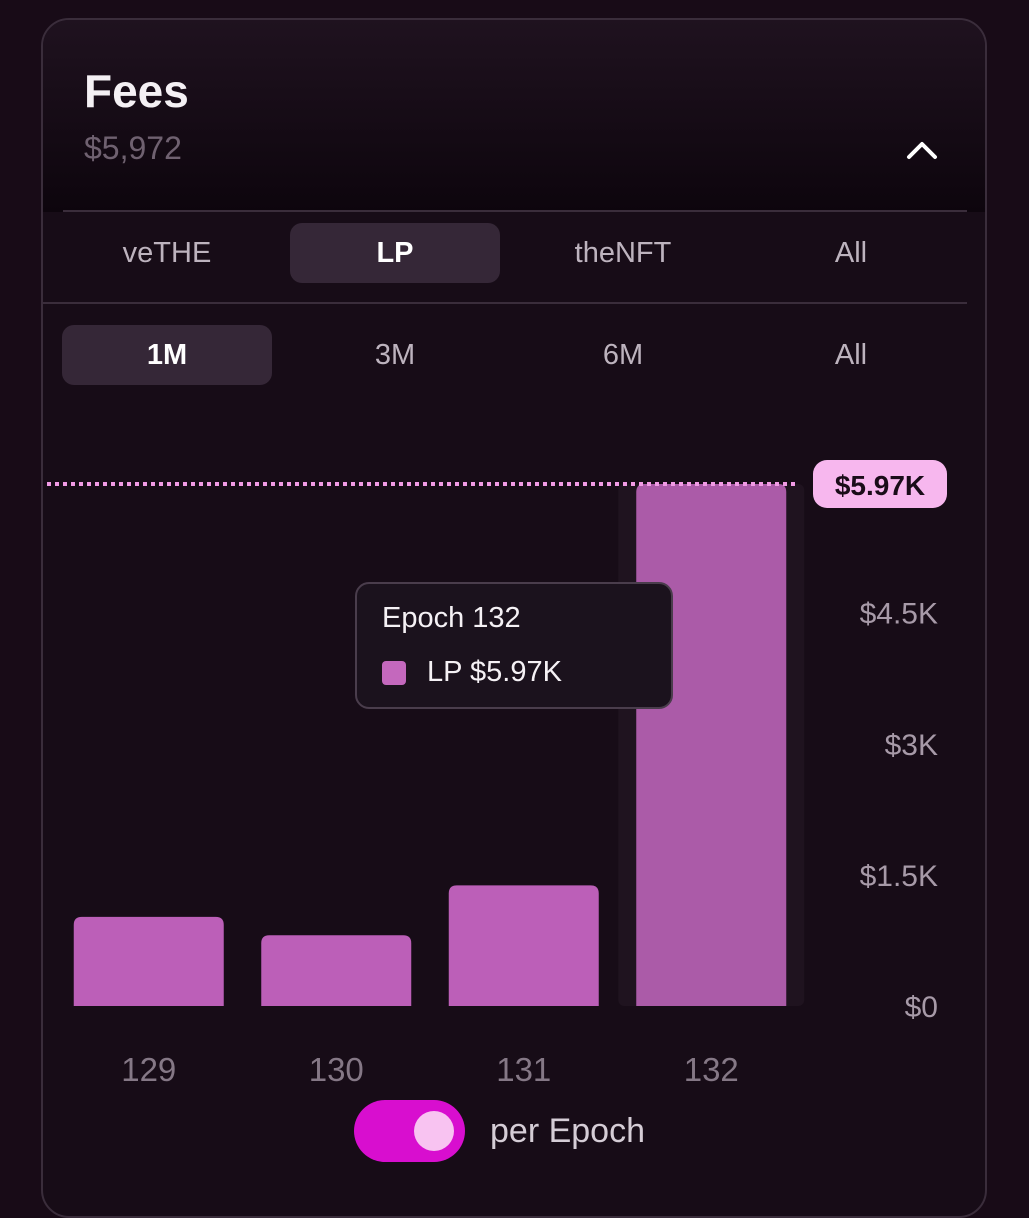 This screenshot has height=1218, width=1029. I want to click on per-epoch-toggle, so click(409, 1131).